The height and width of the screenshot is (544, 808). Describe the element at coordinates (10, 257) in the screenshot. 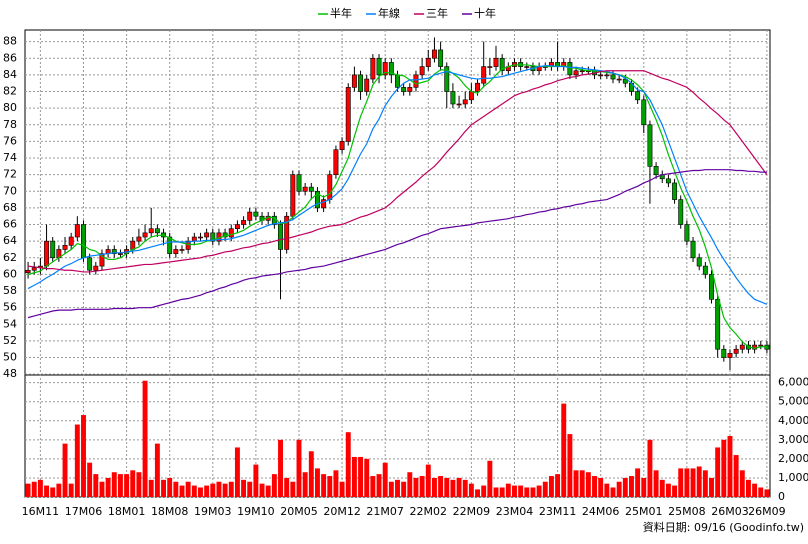

I see `y-tick-label: 62` at that location.